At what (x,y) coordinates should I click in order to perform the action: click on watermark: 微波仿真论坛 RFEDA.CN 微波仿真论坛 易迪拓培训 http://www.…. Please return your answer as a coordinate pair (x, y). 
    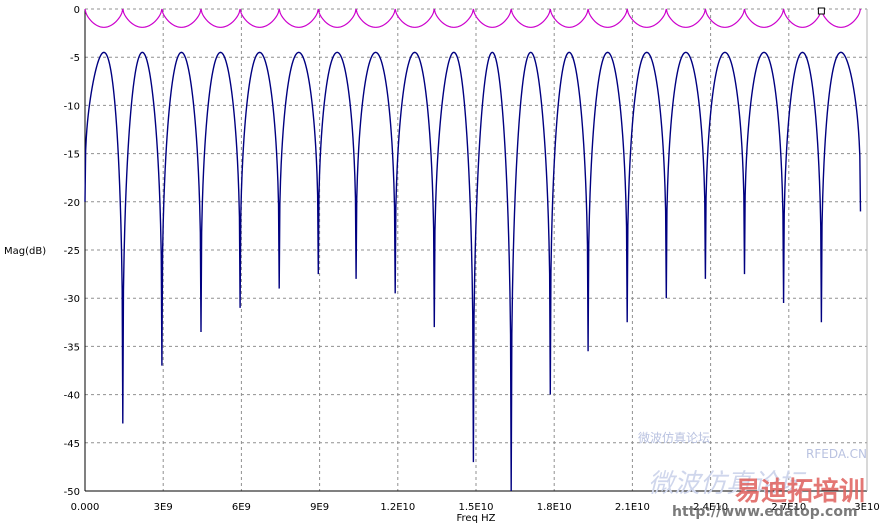
    Looking at the image, I should click on (752, 475).